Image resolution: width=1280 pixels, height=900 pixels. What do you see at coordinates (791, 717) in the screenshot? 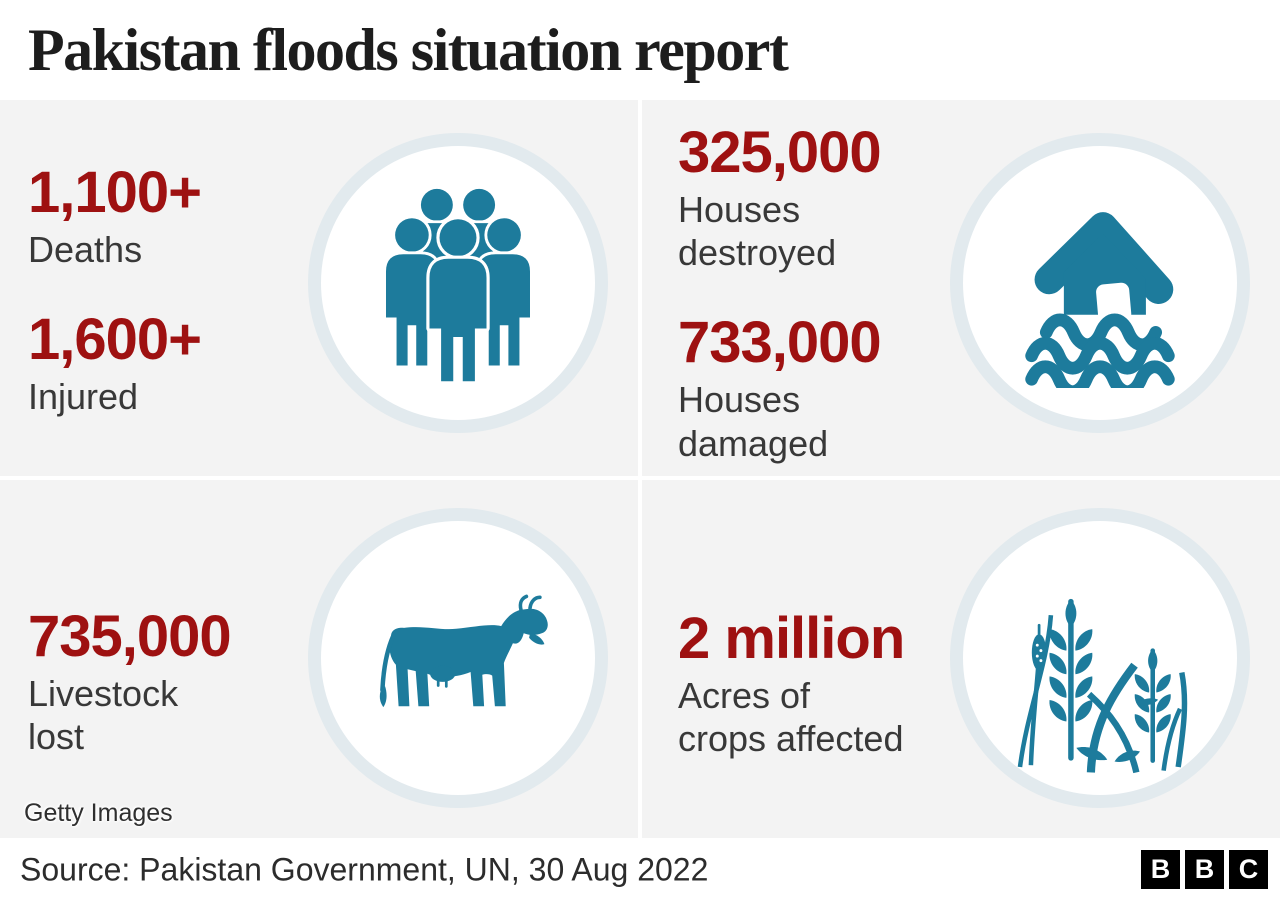
I see `crops-label: Acres of crops affected` at bounding box center [791, 717].